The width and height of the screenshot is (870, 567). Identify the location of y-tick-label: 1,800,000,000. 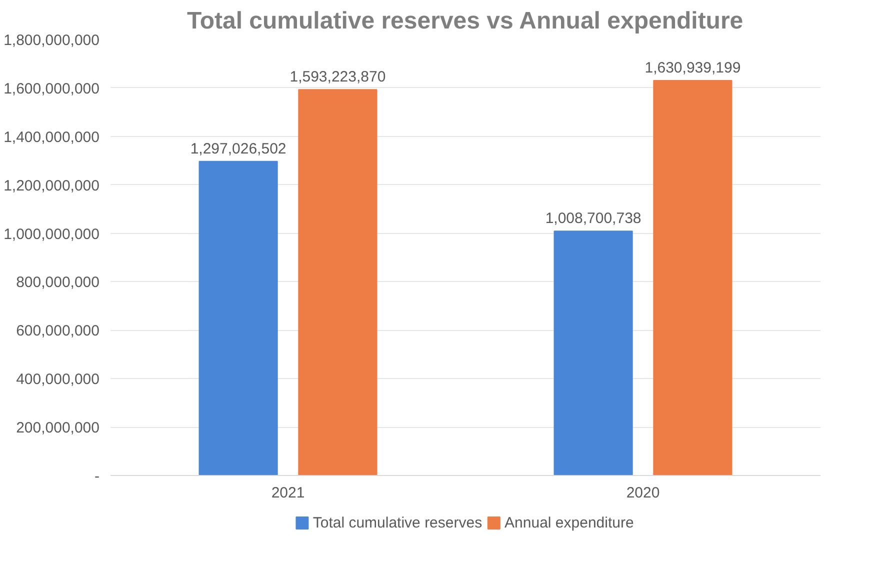
(52, 40).